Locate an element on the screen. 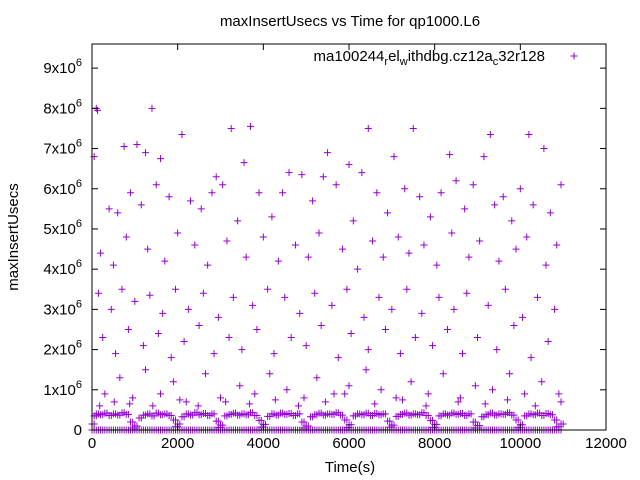  y-axis-label: maxInsertUsecs is located at coordinates (13, 237).